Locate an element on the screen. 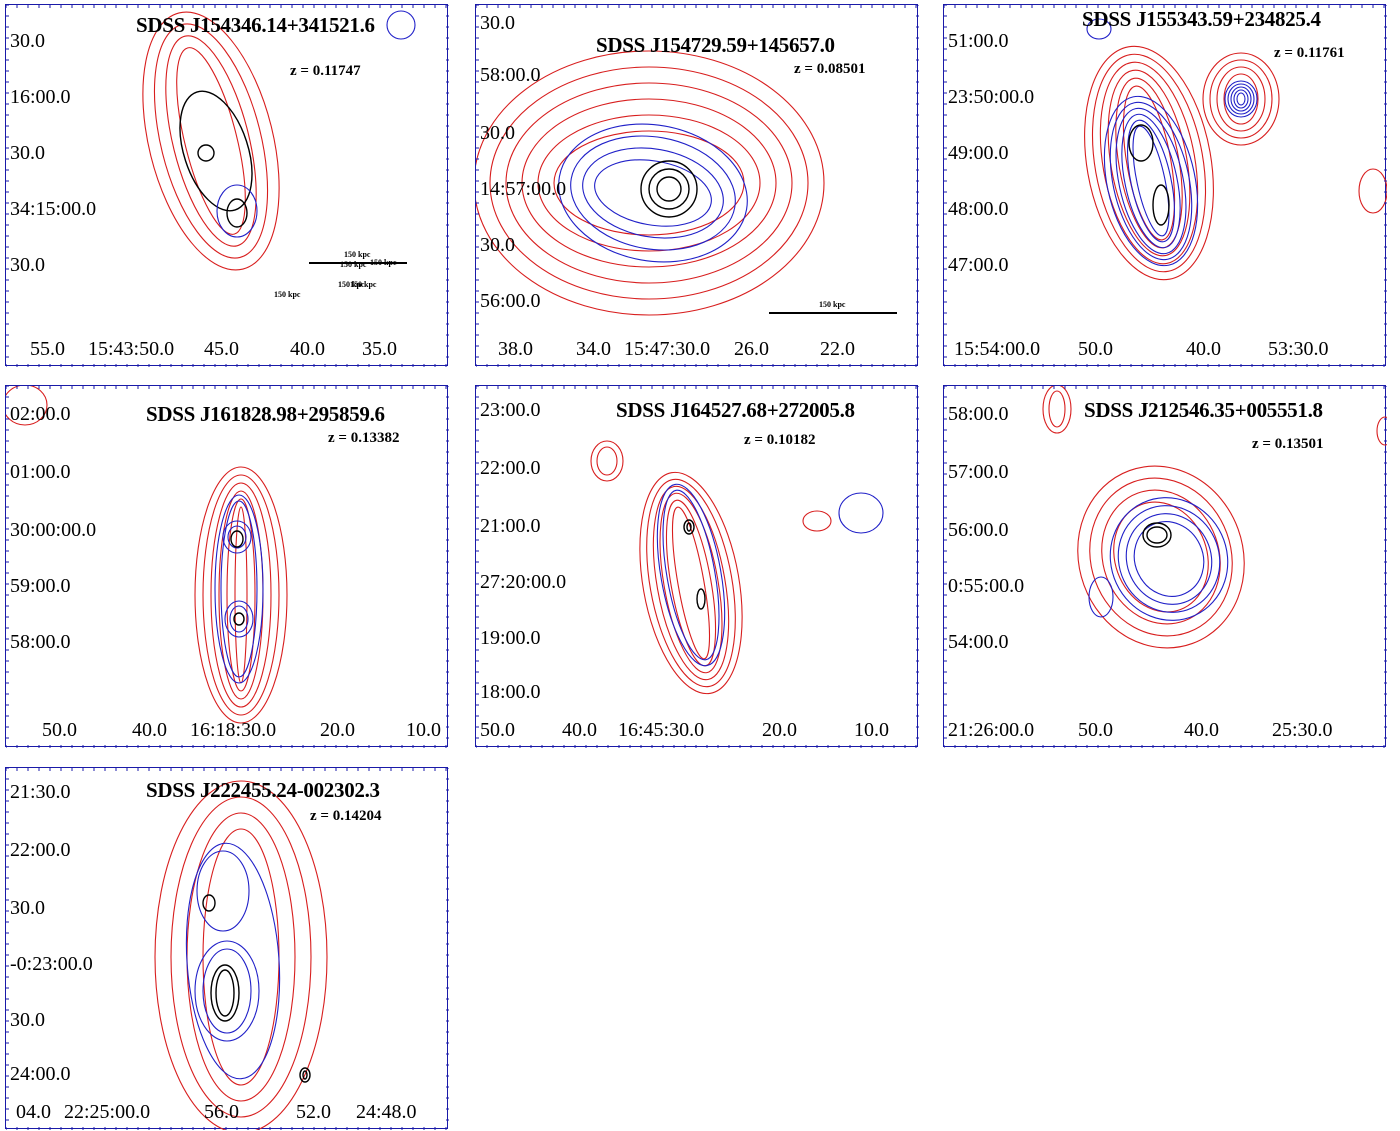 The height and width of the screenshot is (1131, 1400). y-tick-label: 0:55:00.0 is located at coordinates (986, 586).